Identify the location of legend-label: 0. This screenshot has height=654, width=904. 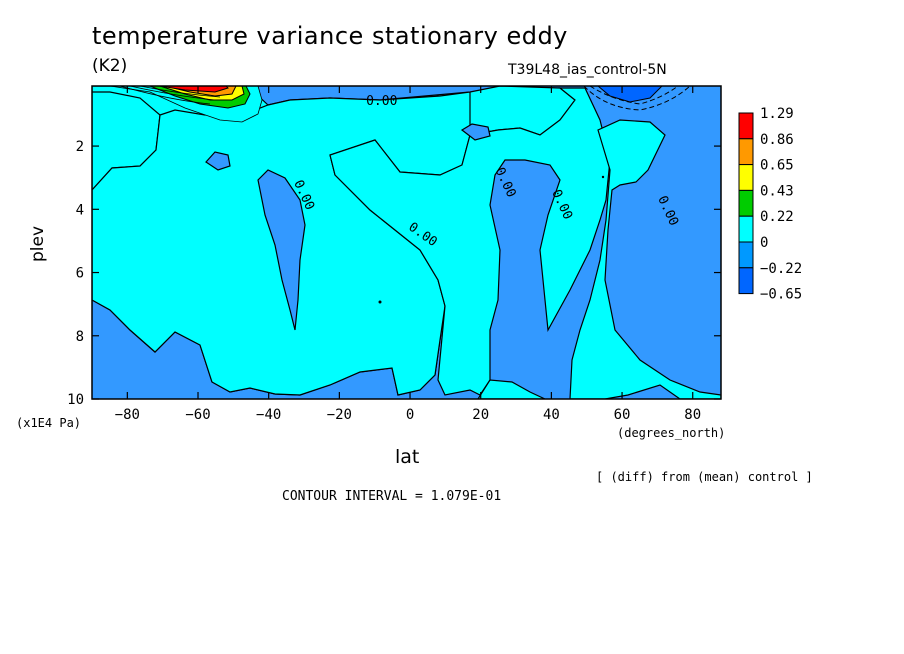
(764, 243).